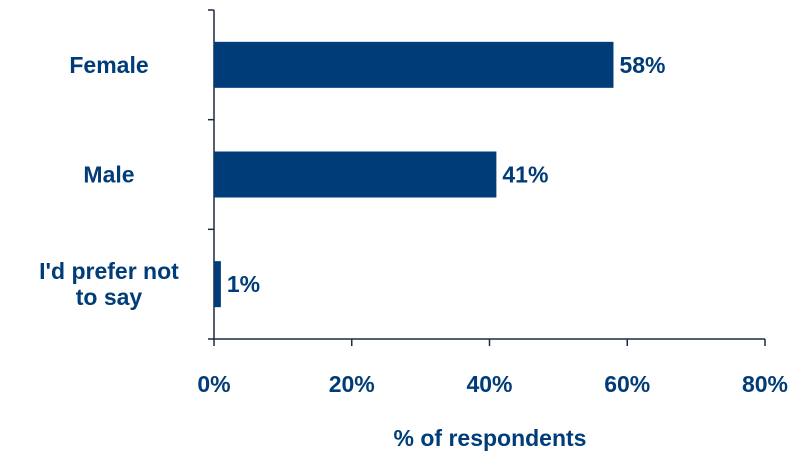 The width and height of the screenshot is (798, 453). I want to click on category-label: I'd prefer not to say, so click(109, 284).